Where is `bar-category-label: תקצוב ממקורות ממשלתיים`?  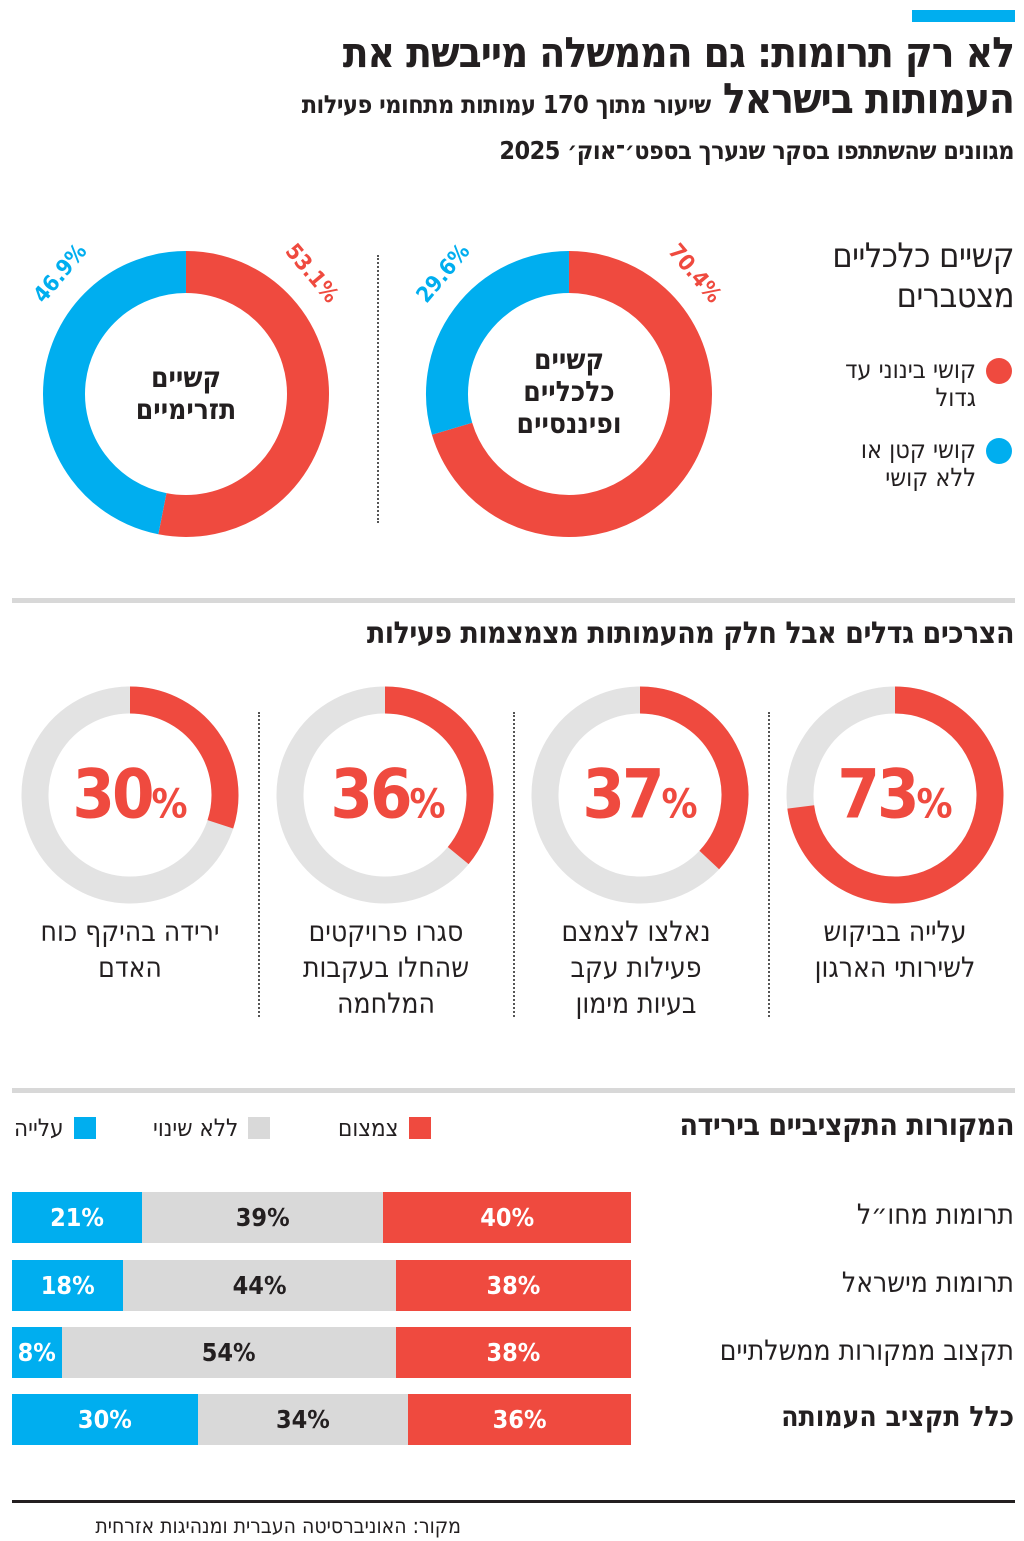
bar-category-label: תקצוב ממקורות ממשלתיים is located at coordinates (866, 1350).